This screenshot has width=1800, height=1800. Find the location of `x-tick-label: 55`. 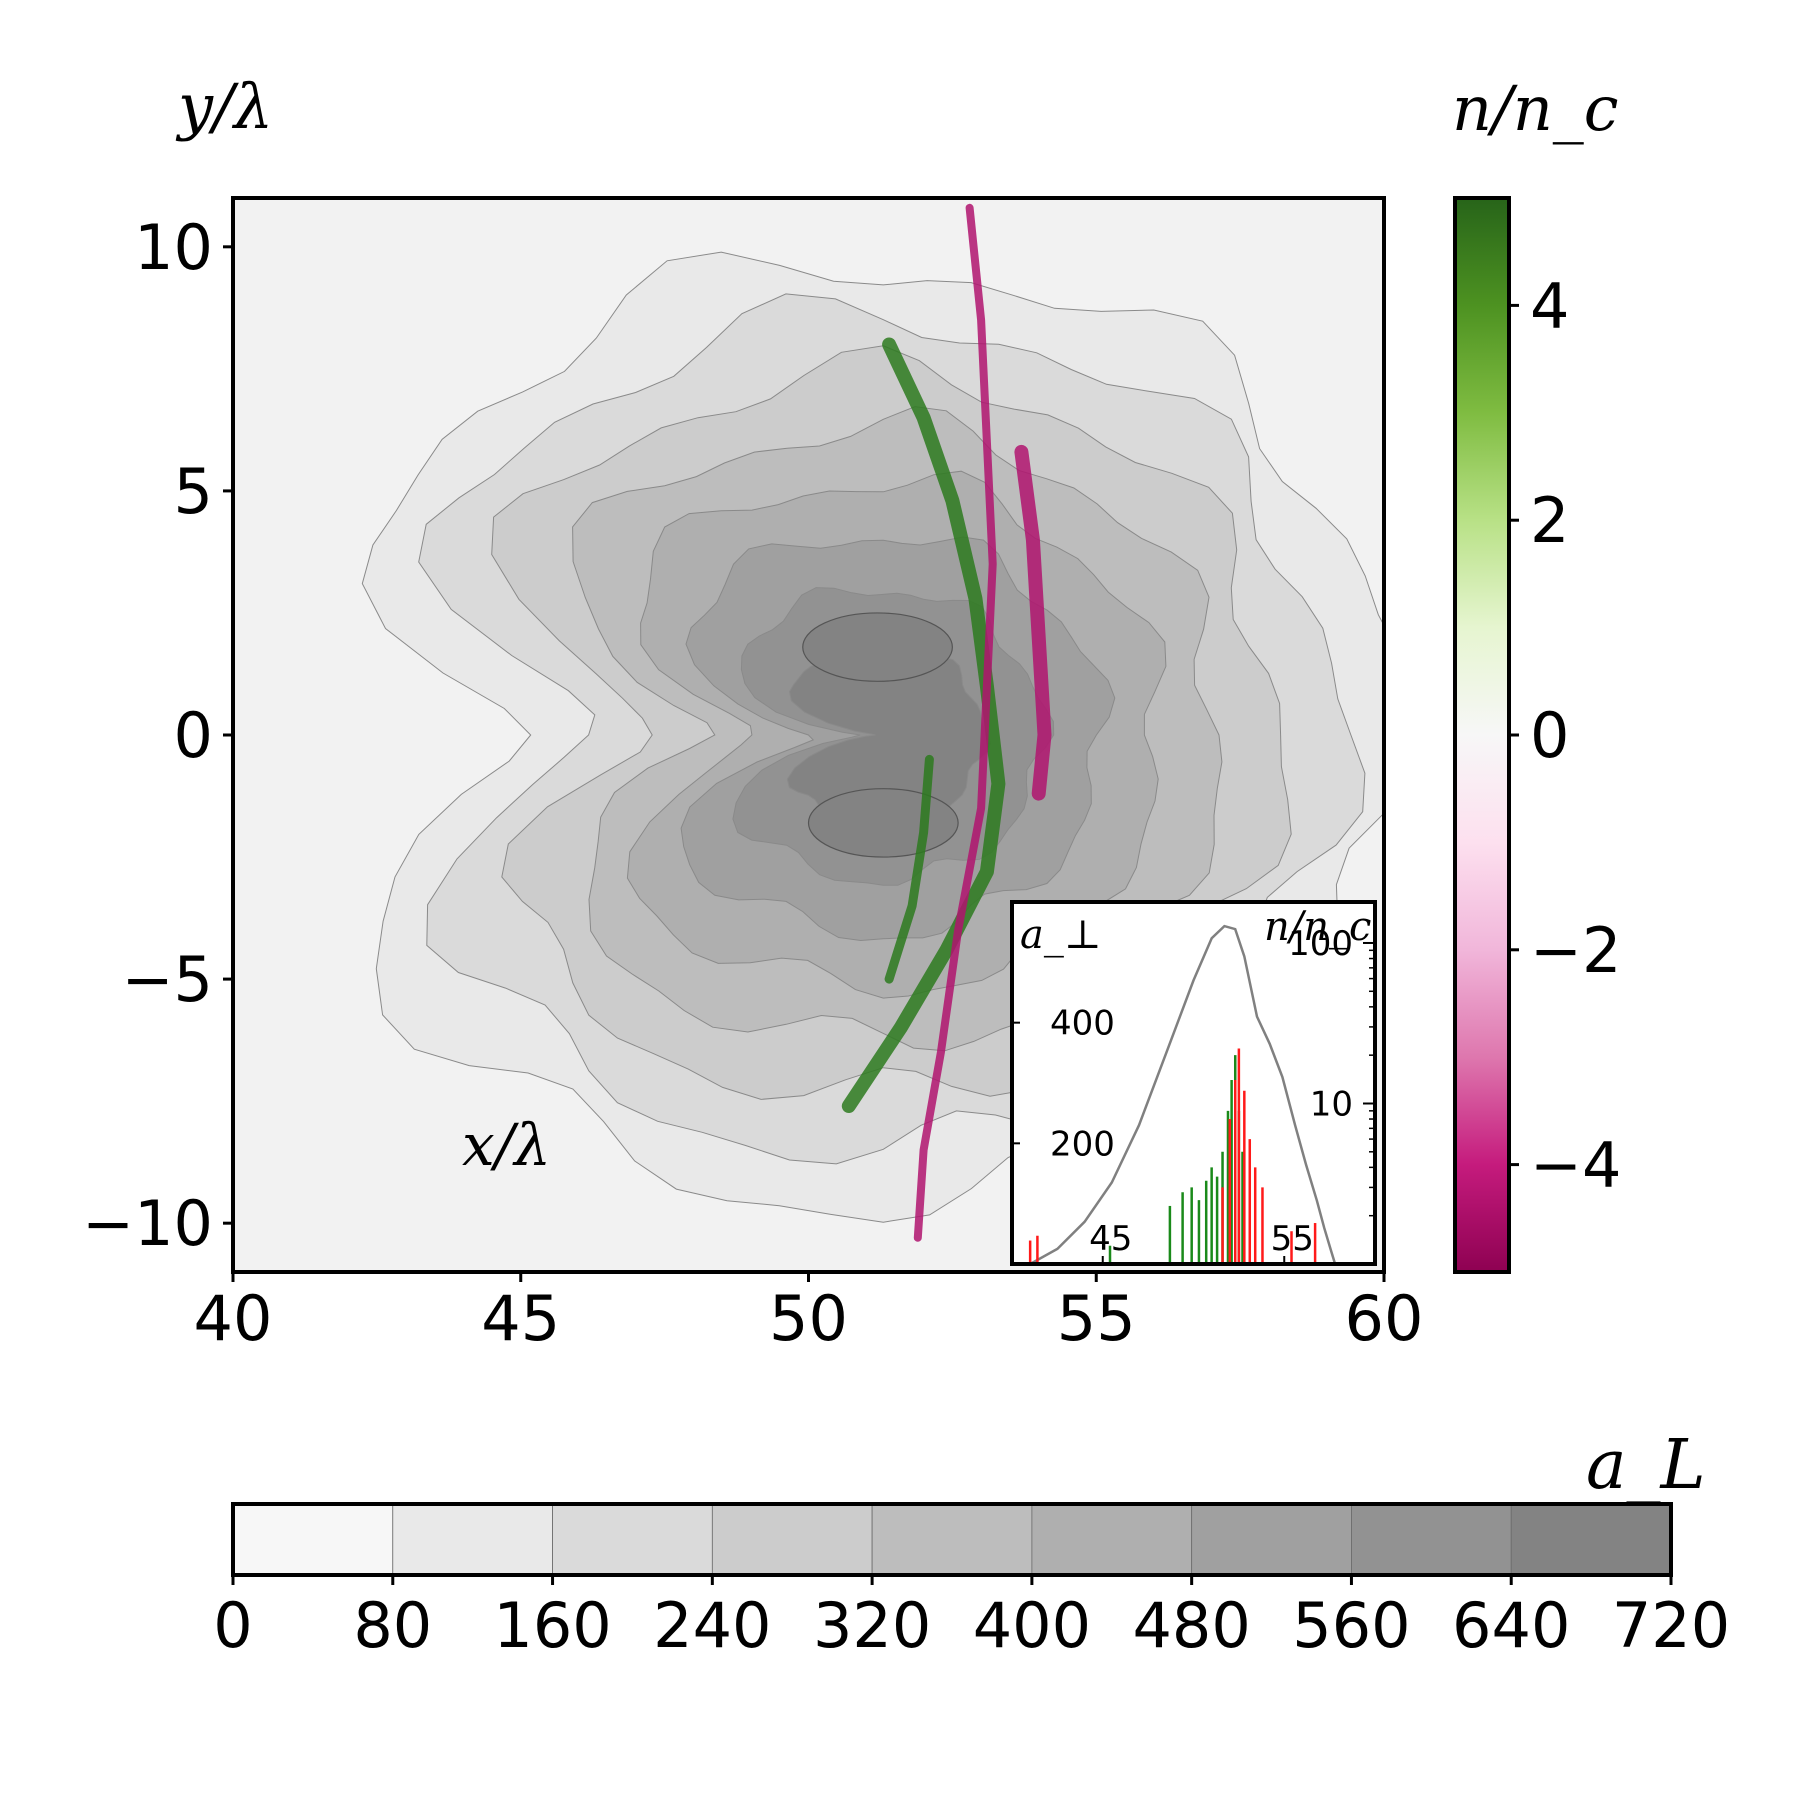

x-tick-label: 55 is located at coordinates (1096, 1318).